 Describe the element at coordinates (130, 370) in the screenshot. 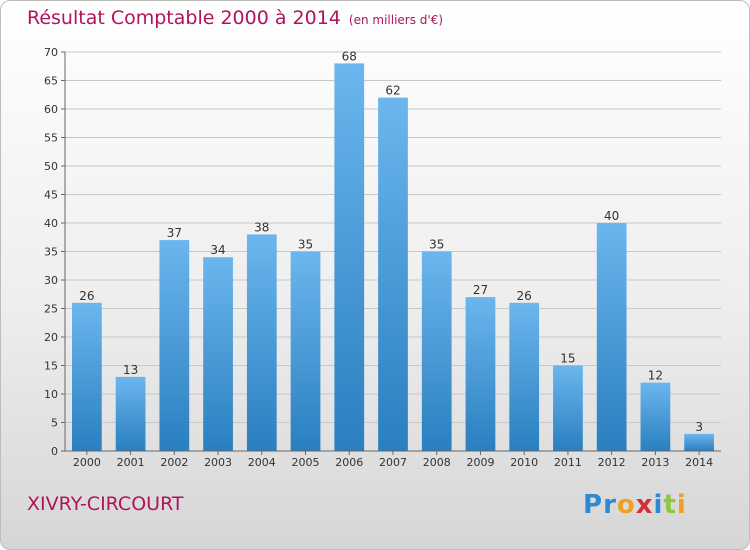

I see `data-label: 13` at that location.